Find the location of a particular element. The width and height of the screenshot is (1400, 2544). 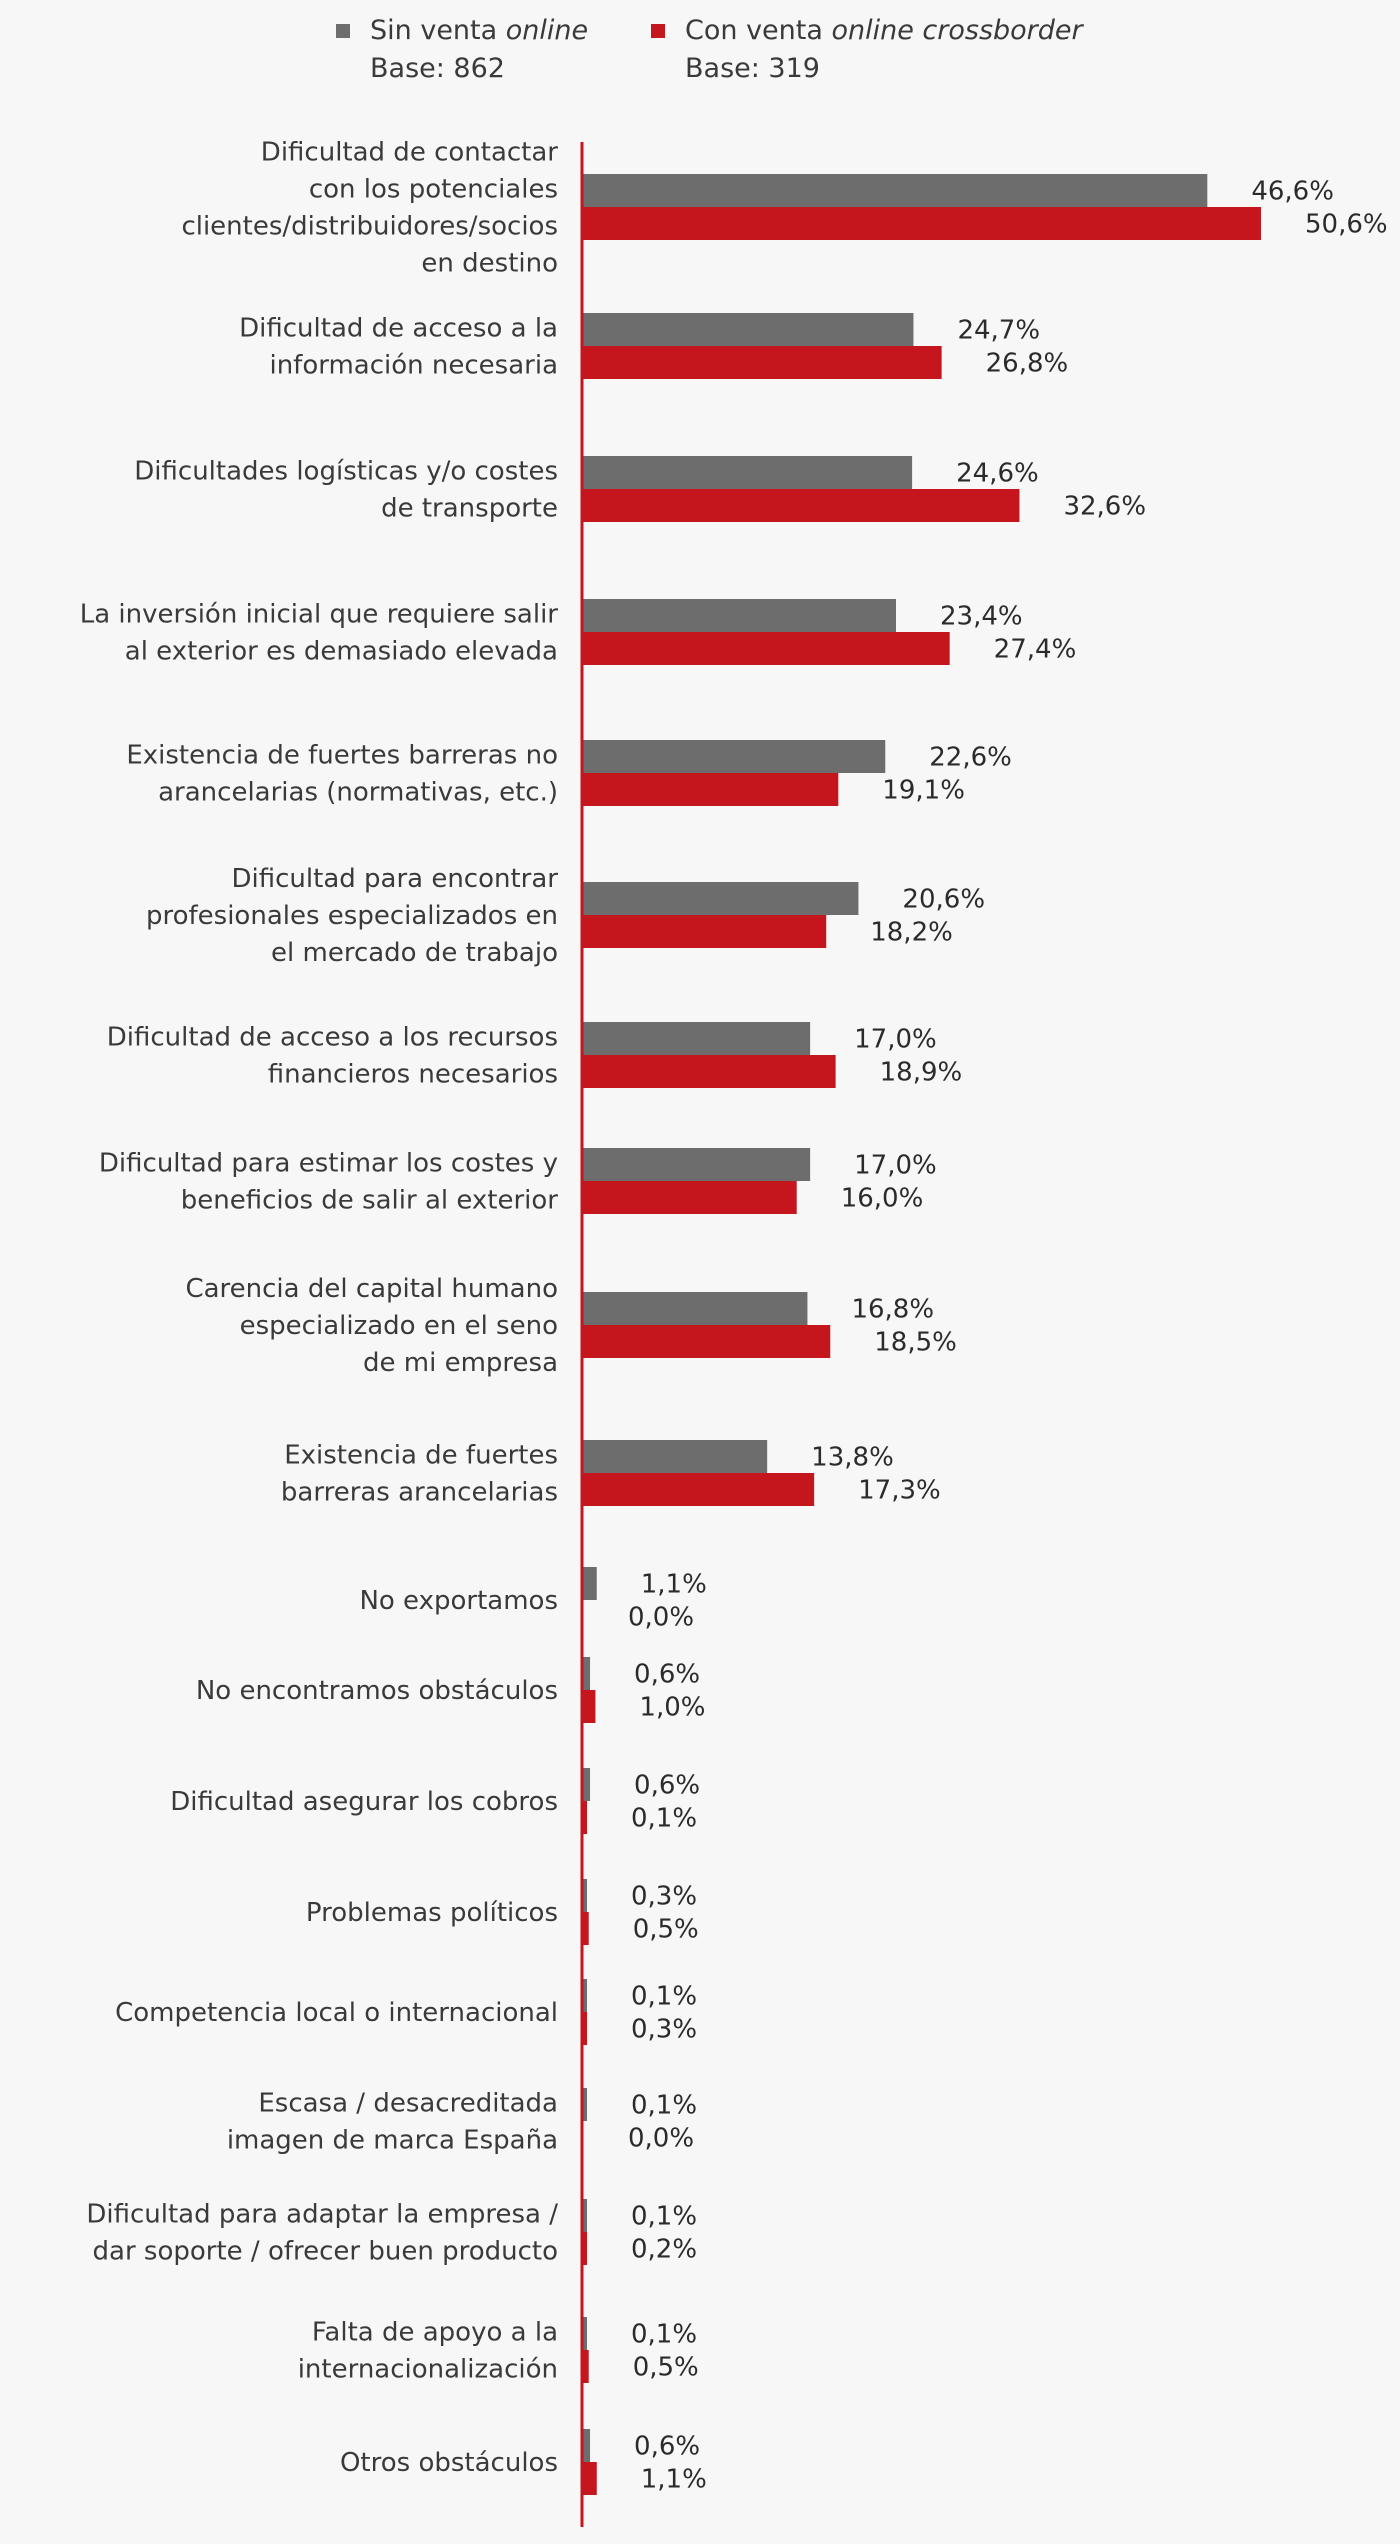

data-label: 18,2% is located at coordinates (911, 933).